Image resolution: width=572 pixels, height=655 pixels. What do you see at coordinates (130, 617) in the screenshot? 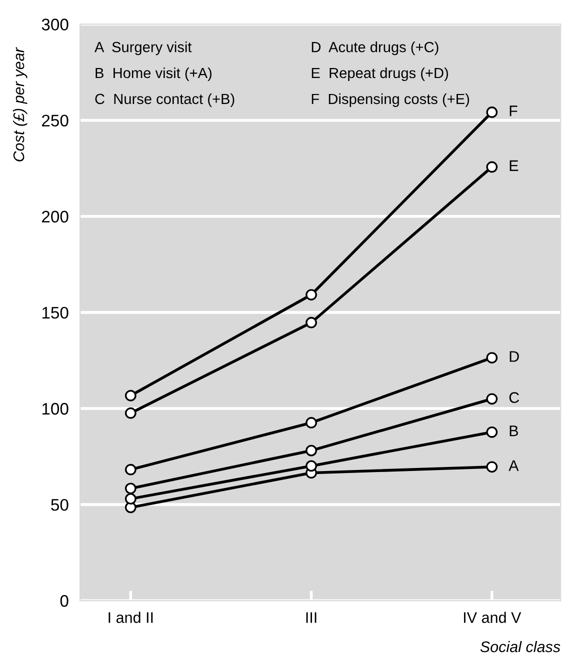
I see `x-tick-label: I and II` at bounding box center [130, 617].